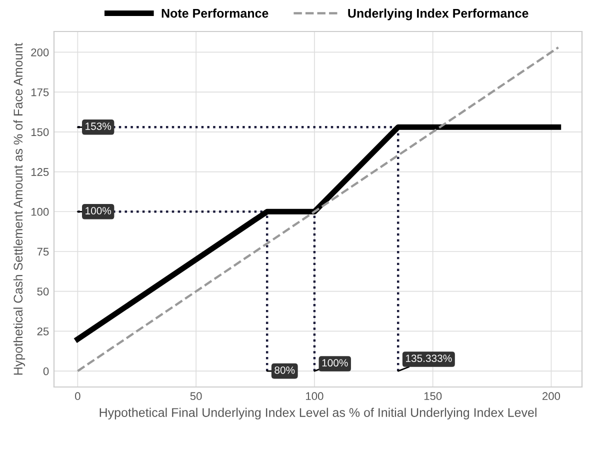  Describe the element at coordinates (40, 132) in the screenshot. I see `y-tick-label: 150` at that location.